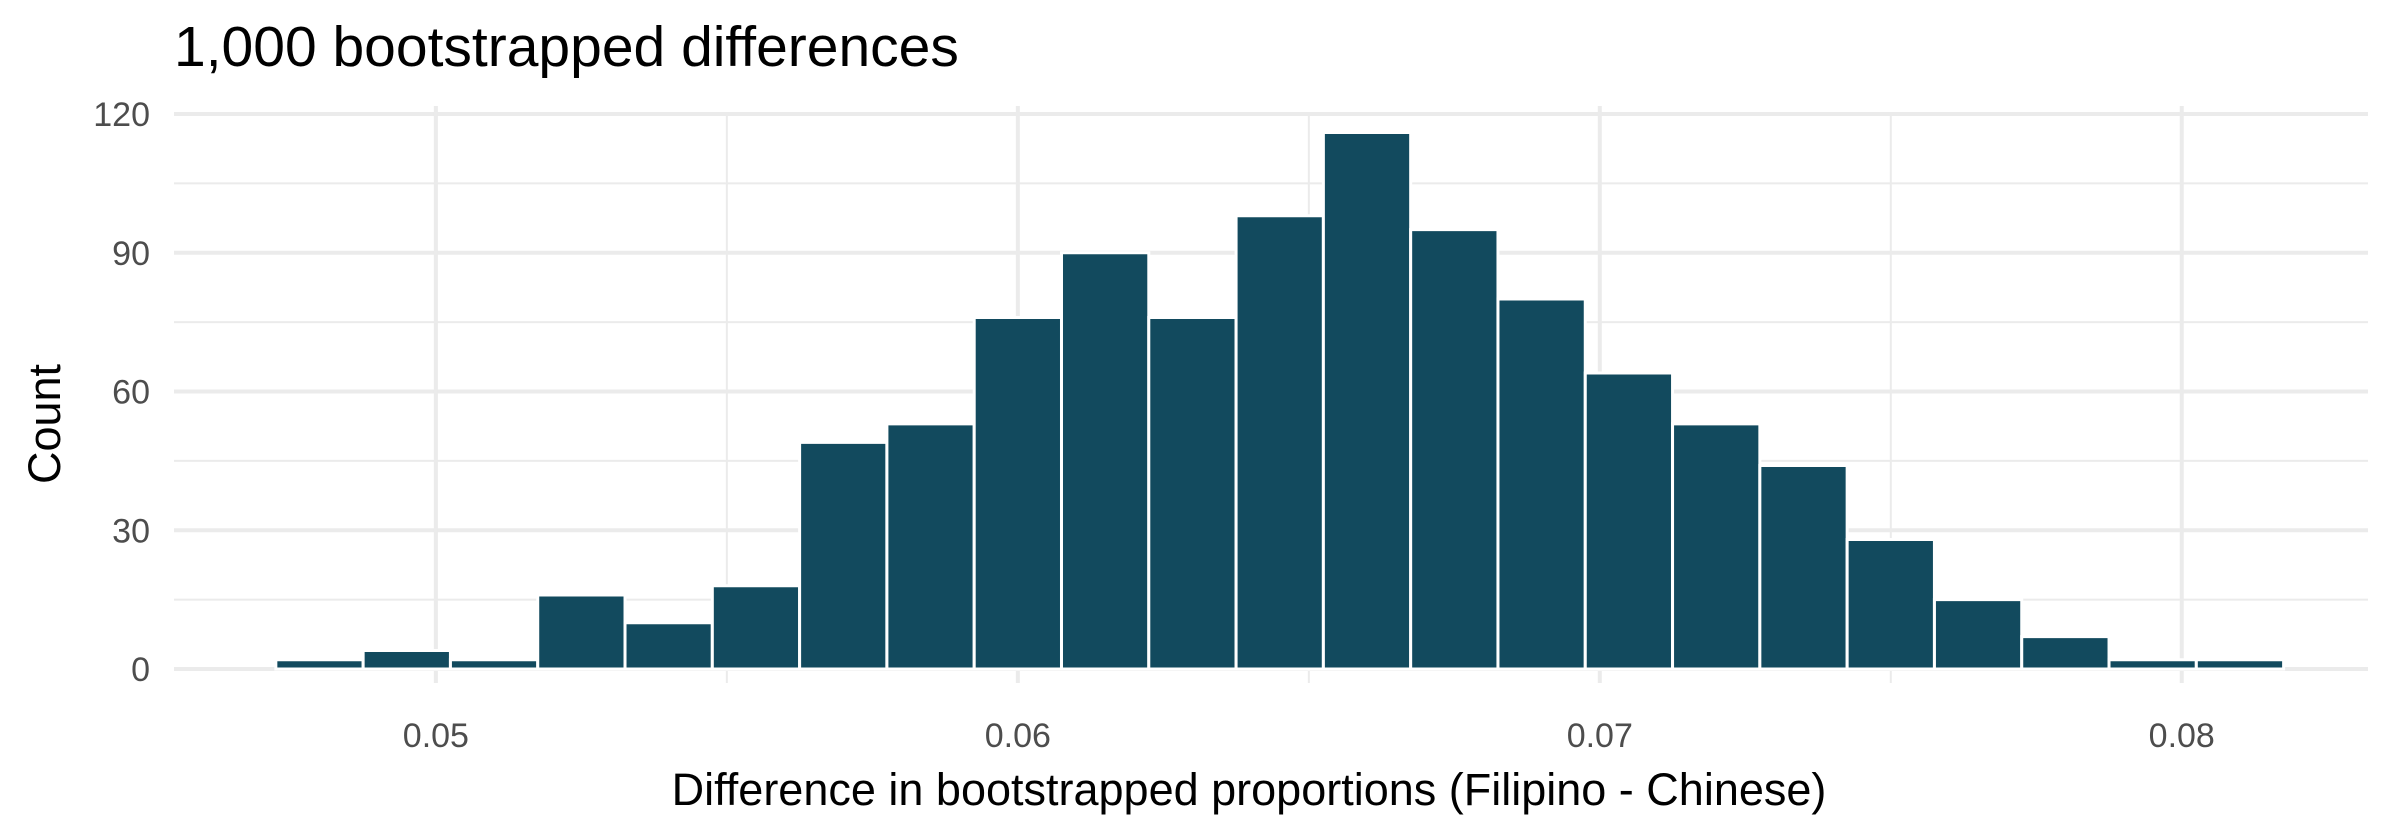 Image resolution: width=2400 pixels, height=840 pixels. Describe the element at coordinates (2182, 736) in the screenshot. I see `x-tick-label: 0.08` at that location.